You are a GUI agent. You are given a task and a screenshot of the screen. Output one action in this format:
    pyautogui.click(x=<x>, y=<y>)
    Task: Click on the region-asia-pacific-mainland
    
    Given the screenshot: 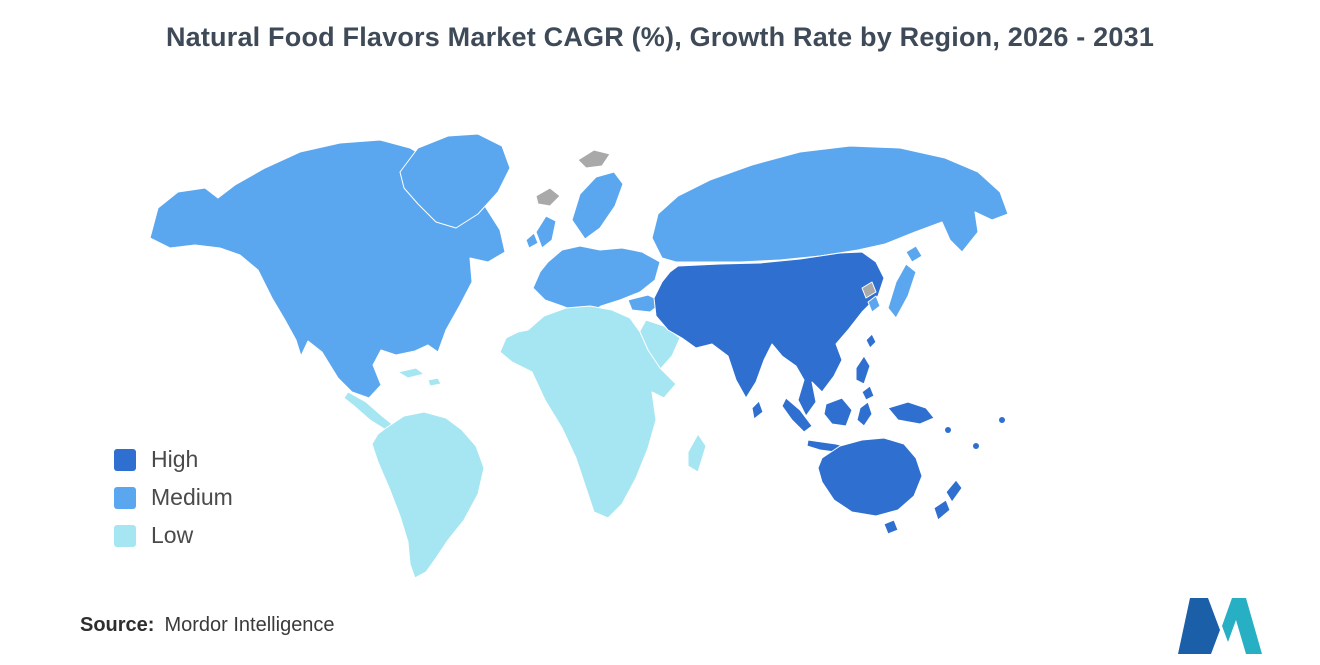 What is the action you would take?
    pyautogui.click(x=769, y=334)
    